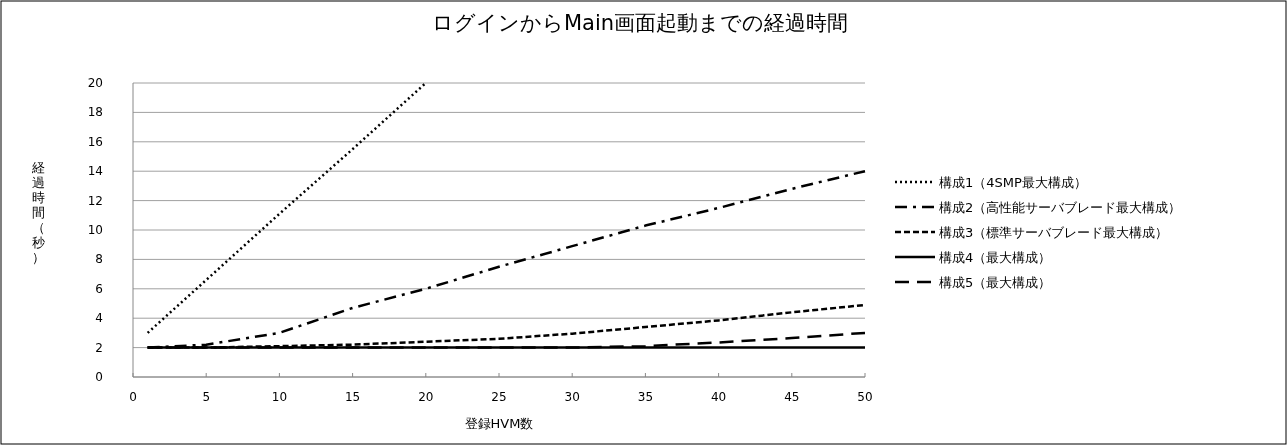 This screenshot has width=1287, height=445. Describe the element at coordinates (792, 397) in the screenshot. I see `x-tick-label: 45` at that location.